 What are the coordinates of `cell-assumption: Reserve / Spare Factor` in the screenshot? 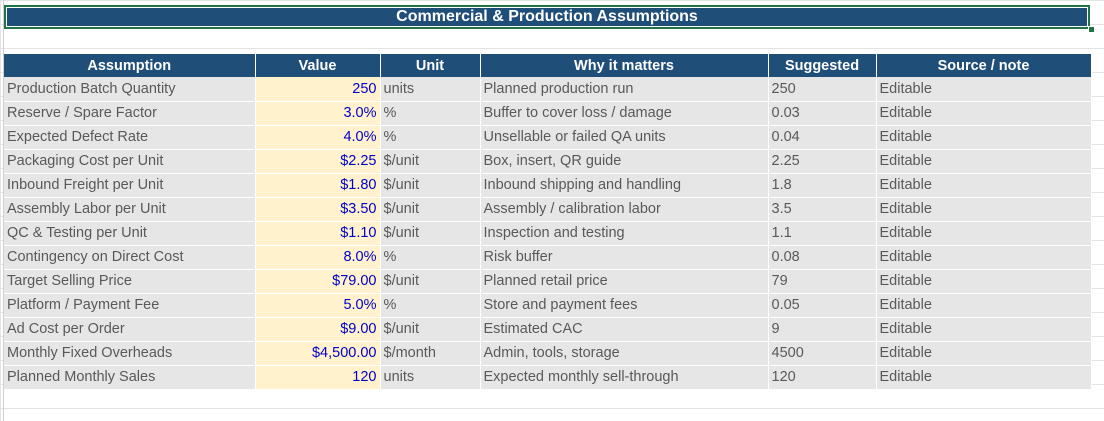 It's located at (130, 113).